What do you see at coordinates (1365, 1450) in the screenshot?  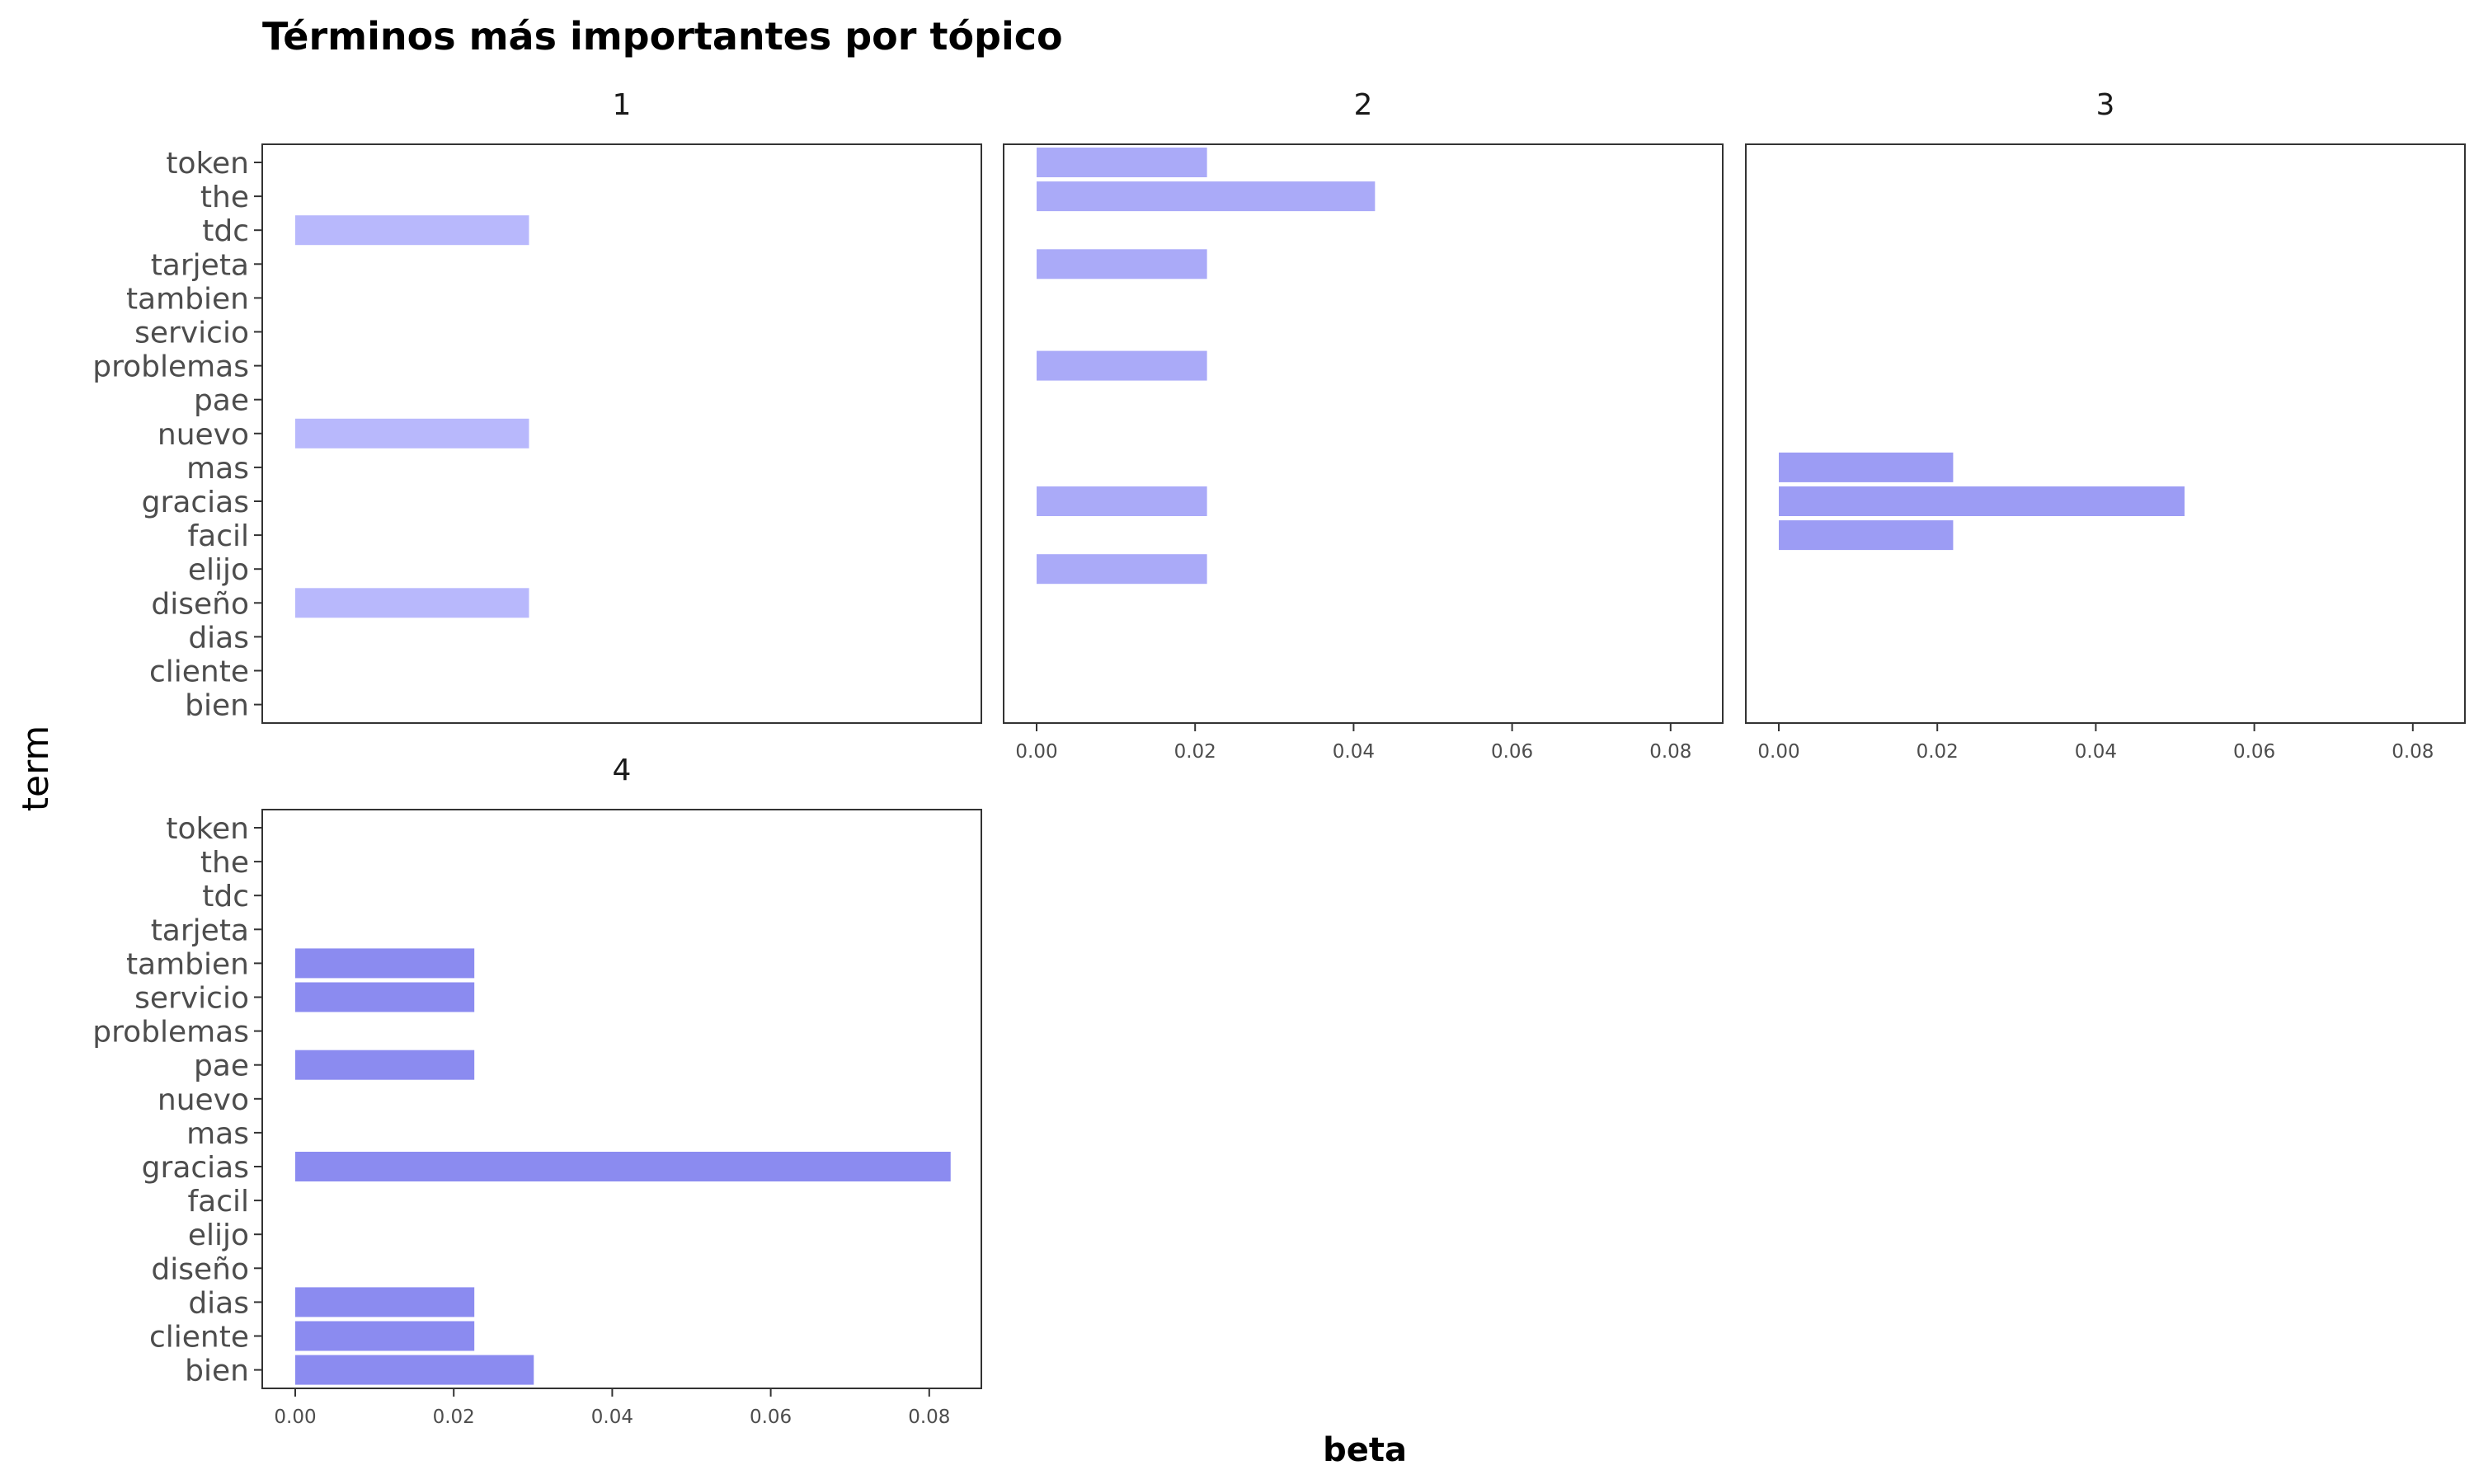 I see `x-axis-label: beta` at bounding box center [1365, 1450].